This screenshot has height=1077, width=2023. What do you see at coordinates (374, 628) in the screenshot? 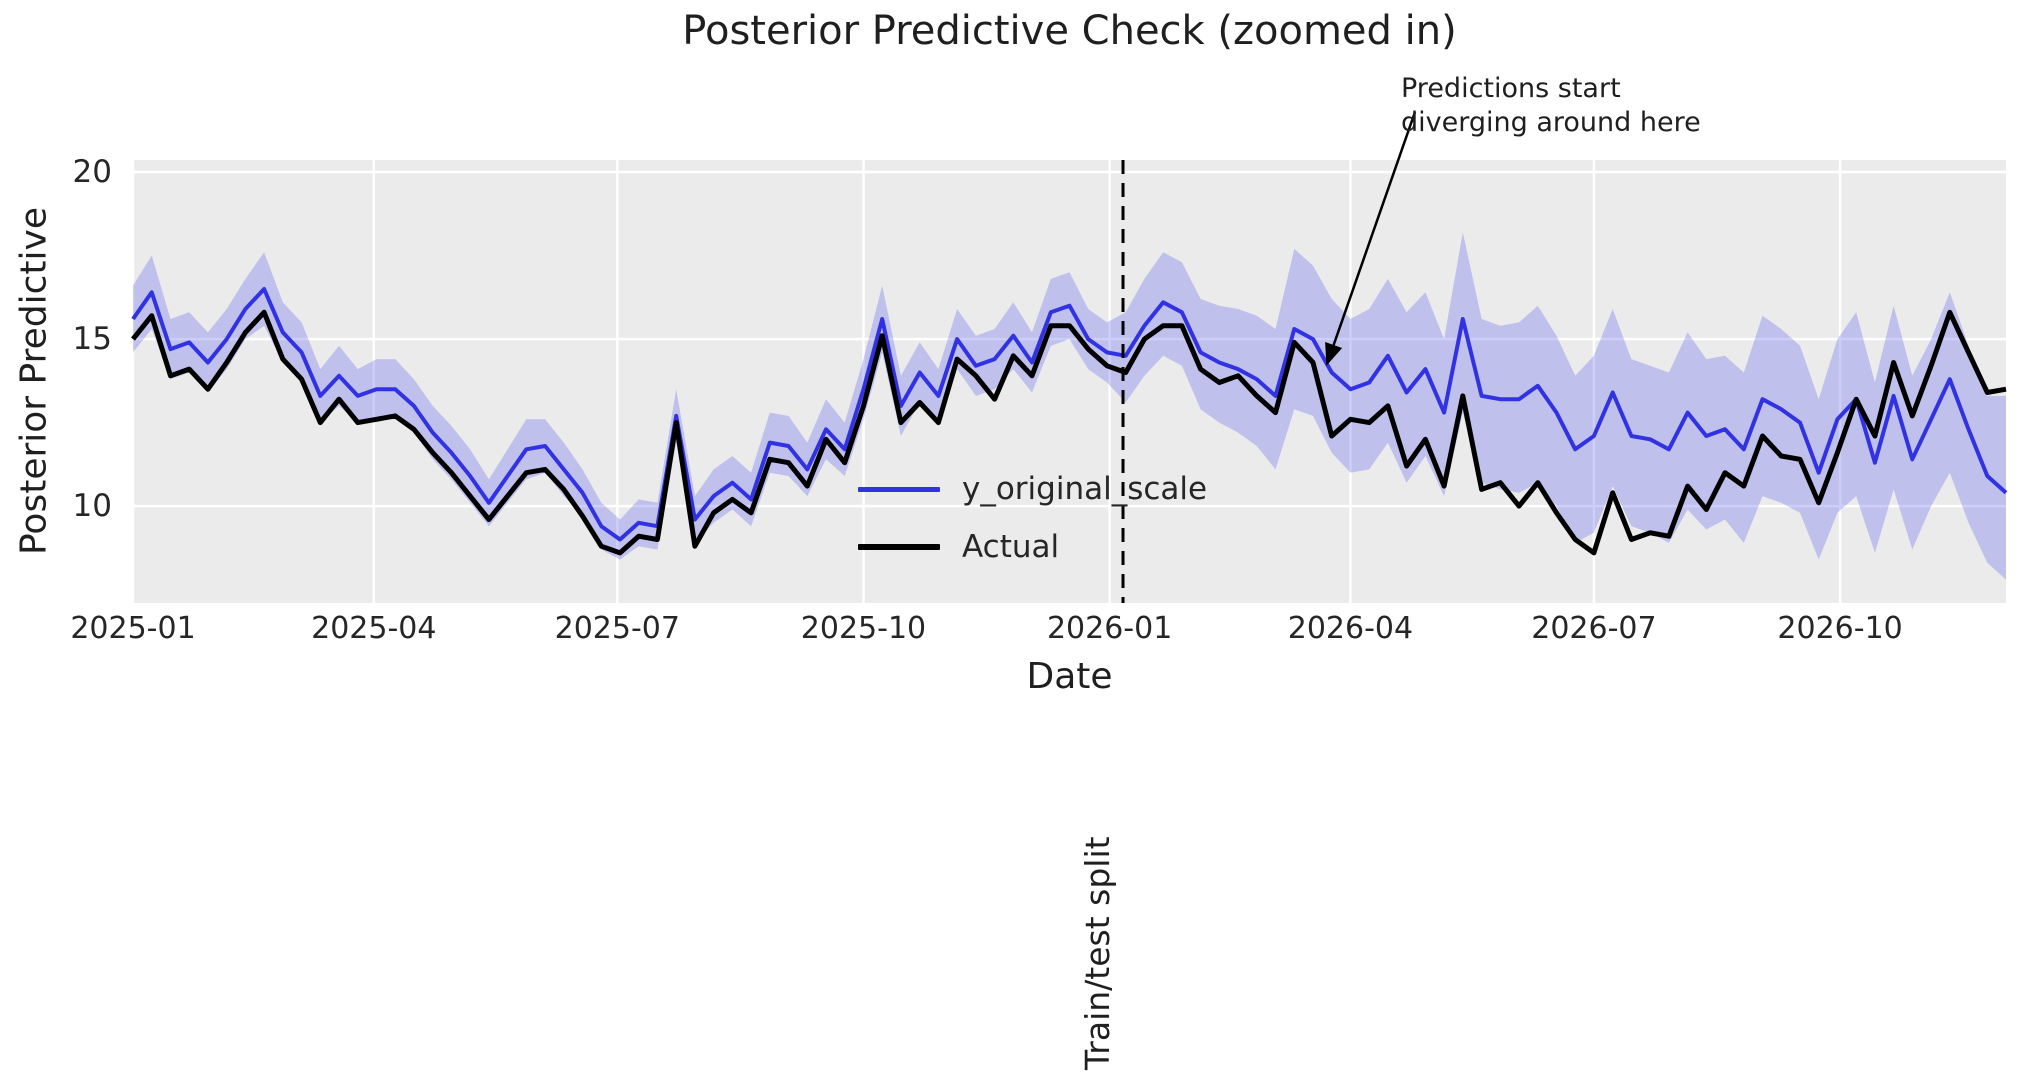
I see `x-tick-label: 2025-04` at bounding box center [374, 628].